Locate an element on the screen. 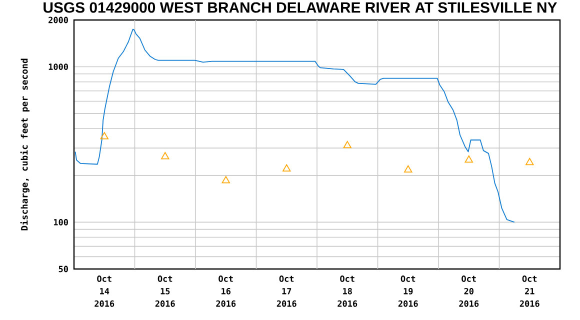 The image size is (580, 320). x-tick-label: Oct 14 2016 is located at coordinates (104, 291).